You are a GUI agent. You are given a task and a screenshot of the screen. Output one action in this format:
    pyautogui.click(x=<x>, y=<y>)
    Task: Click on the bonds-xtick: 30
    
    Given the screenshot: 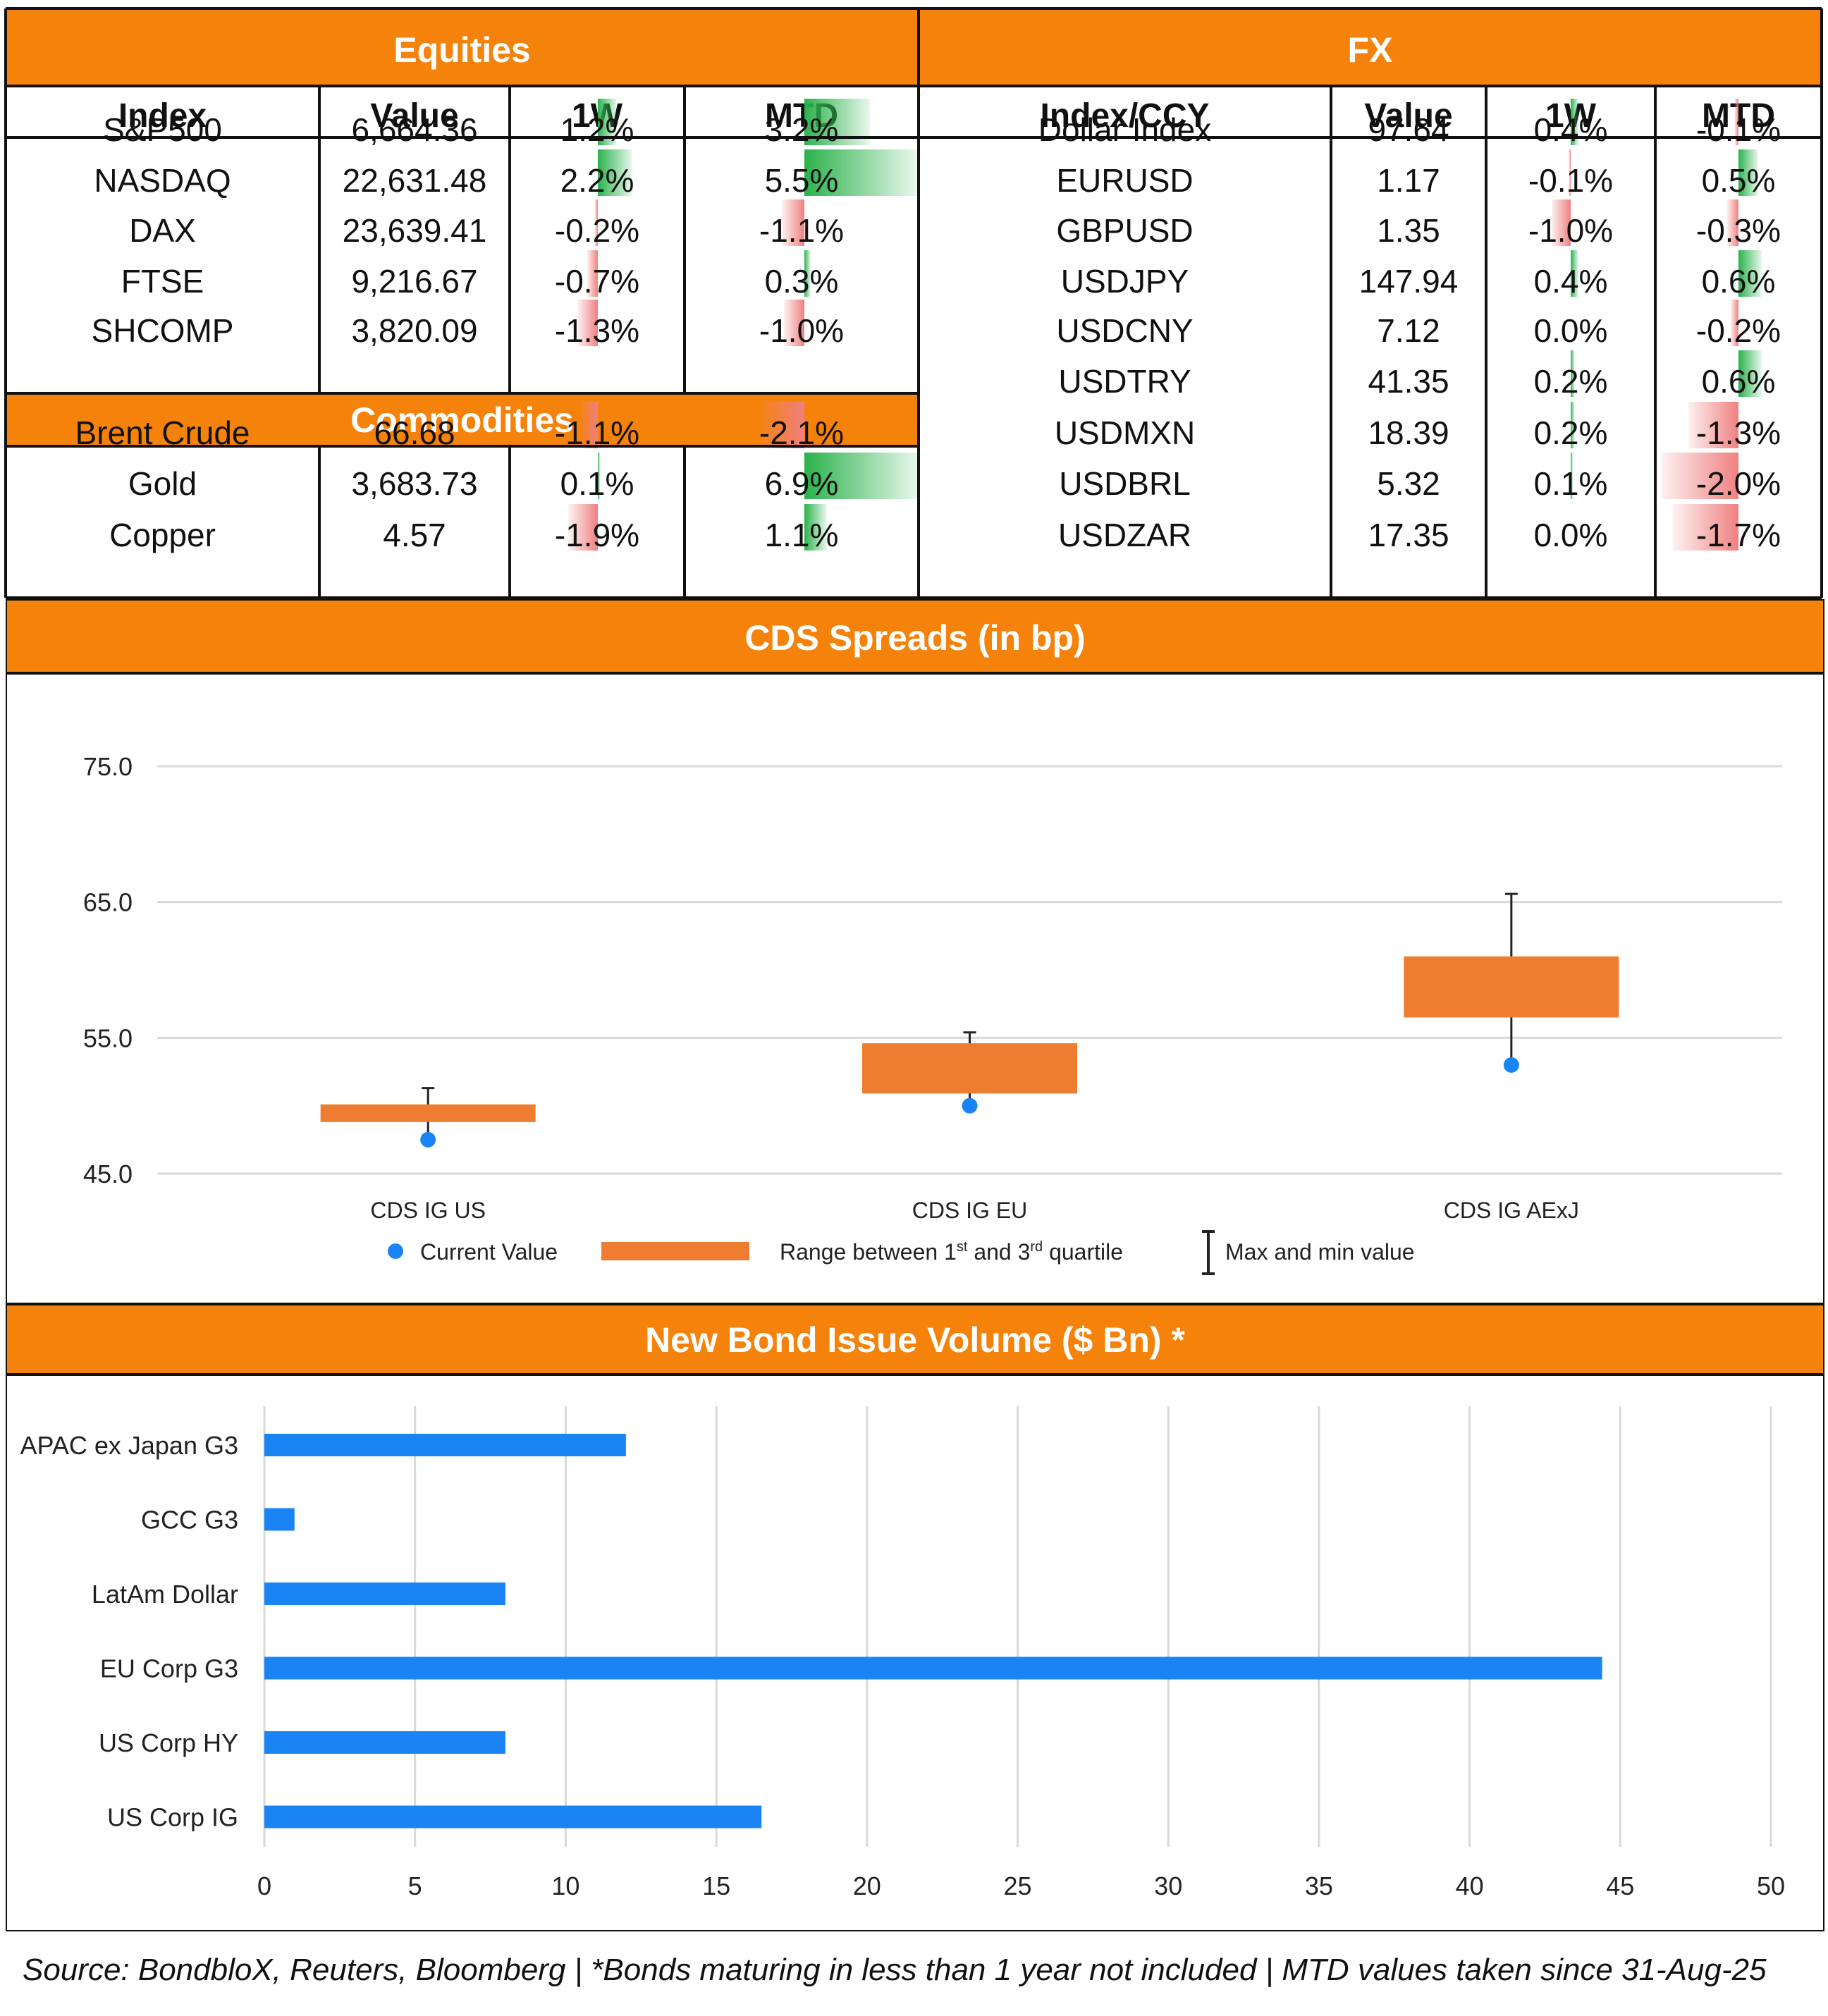 What is the action you would take?
    pyautogui.click(x=1168, y=1885)
    